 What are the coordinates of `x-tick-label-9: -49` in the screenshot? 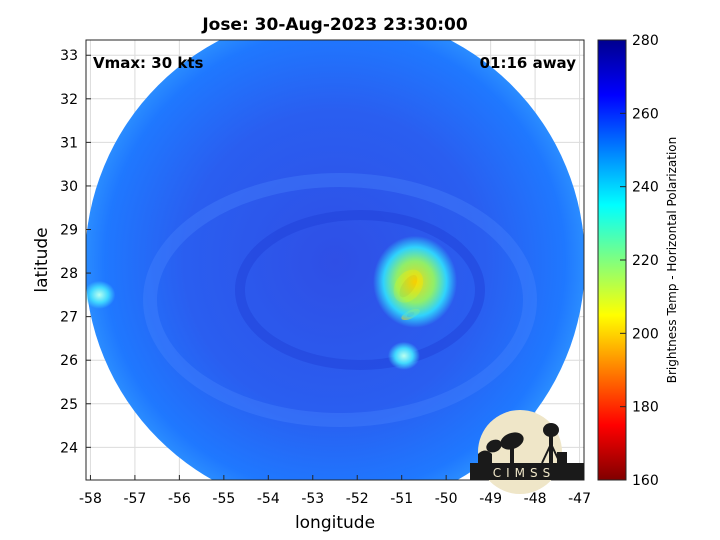 It's located at (490, 499).